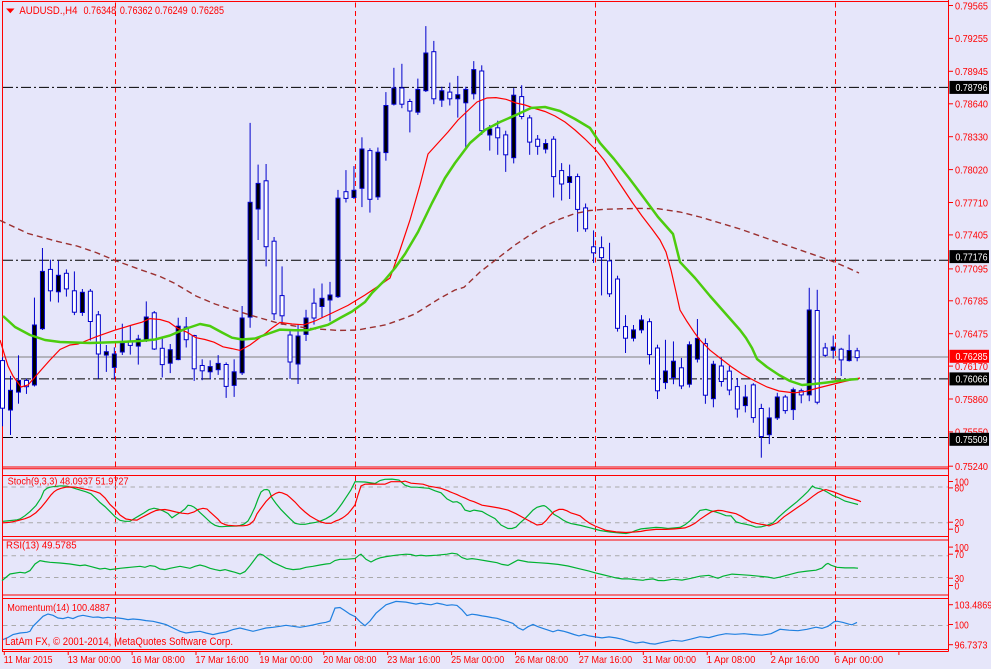 Image resolution: width=991 pixels, height=669 pixels. I want to click on svg-text: 0.78796, so click(972, 88).